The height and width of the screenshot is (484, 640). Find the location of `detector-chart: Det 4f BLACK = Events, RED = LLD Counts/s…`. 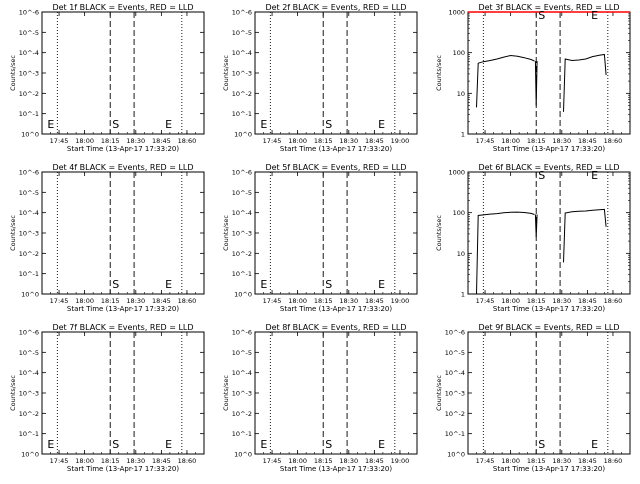

detector-chart: Det 4f BLACK = Events, RED = LLD Counts/s… is located at coordinates (107, 238).